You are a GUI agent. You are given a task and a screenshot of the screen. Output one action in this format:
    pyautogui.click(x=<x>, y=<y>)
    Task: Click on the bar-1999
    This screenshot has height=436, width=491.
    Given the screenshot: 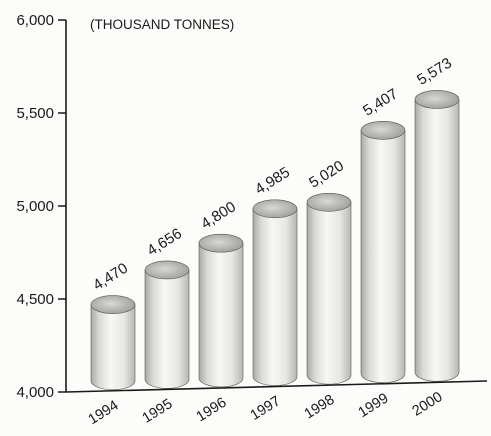 What is the action you would take?
    pyautogui.click(x=383, y=252)
    